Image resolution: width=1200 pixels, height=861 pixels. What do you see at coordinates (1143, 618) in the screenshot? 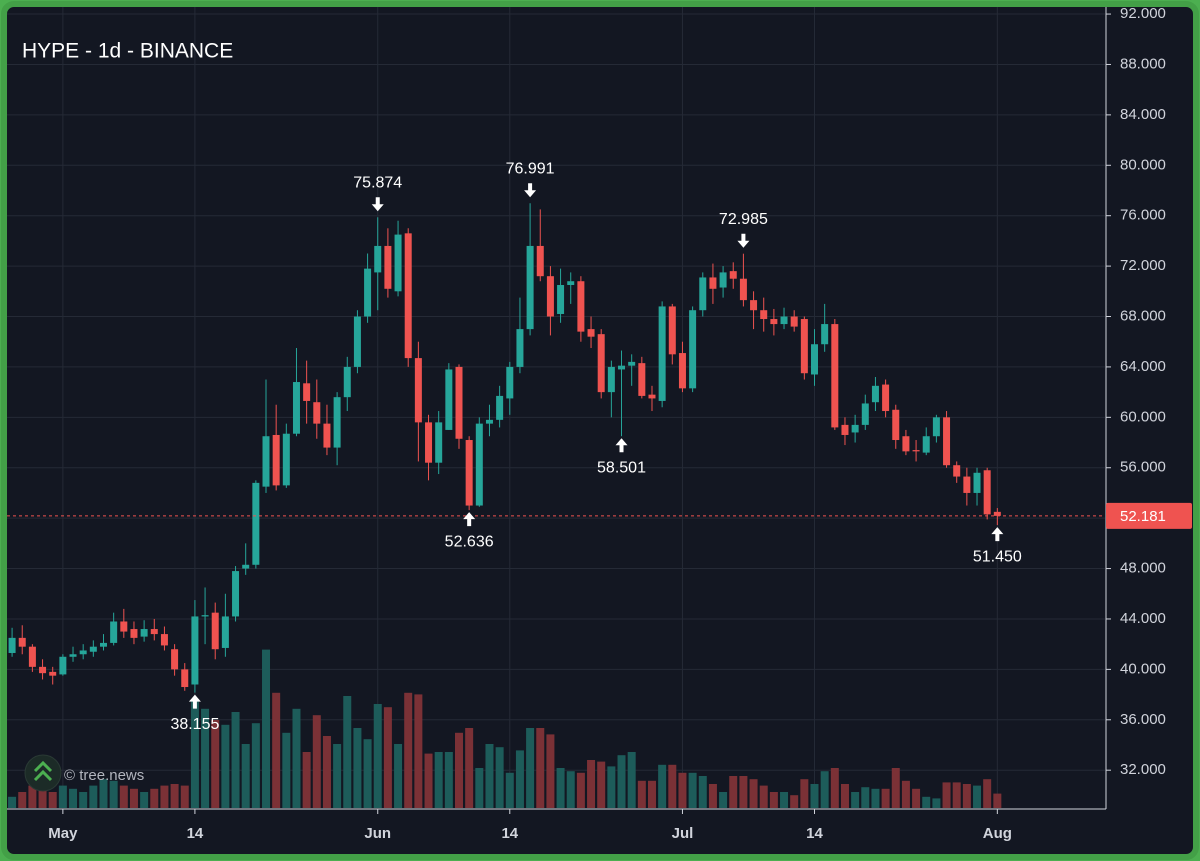
I see `y-tick-label: 44.000` at bounding box center [1143, 618].